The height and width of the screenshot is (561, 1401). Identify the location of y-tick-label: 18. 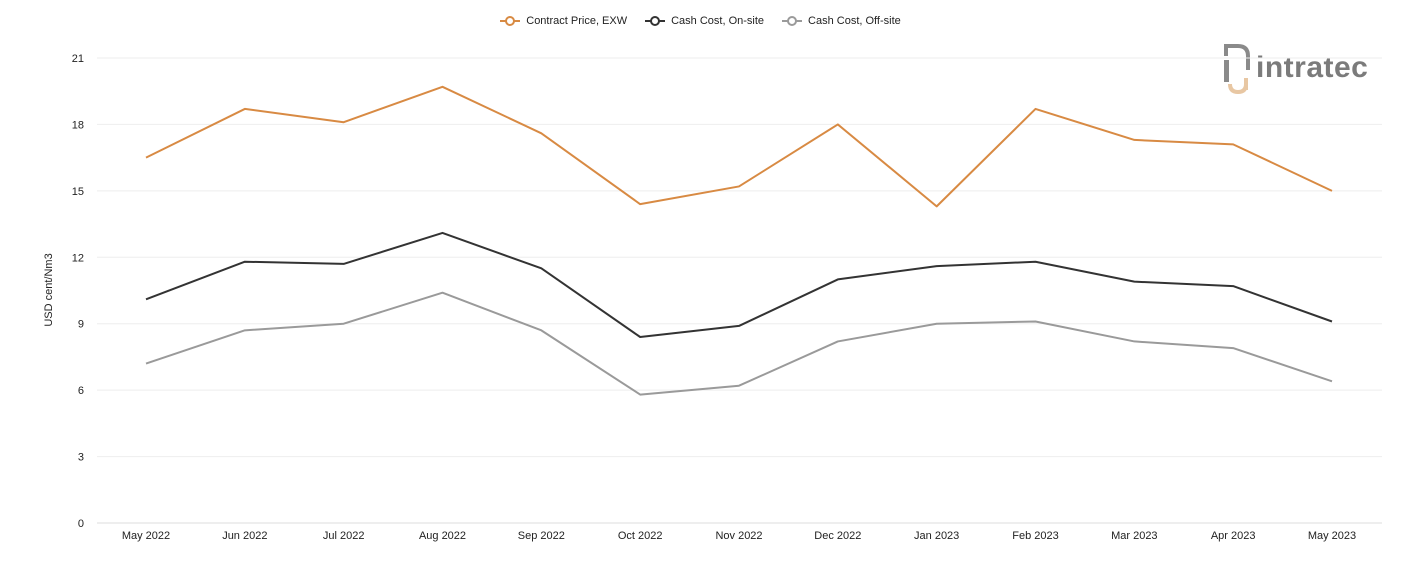
(78, 125).